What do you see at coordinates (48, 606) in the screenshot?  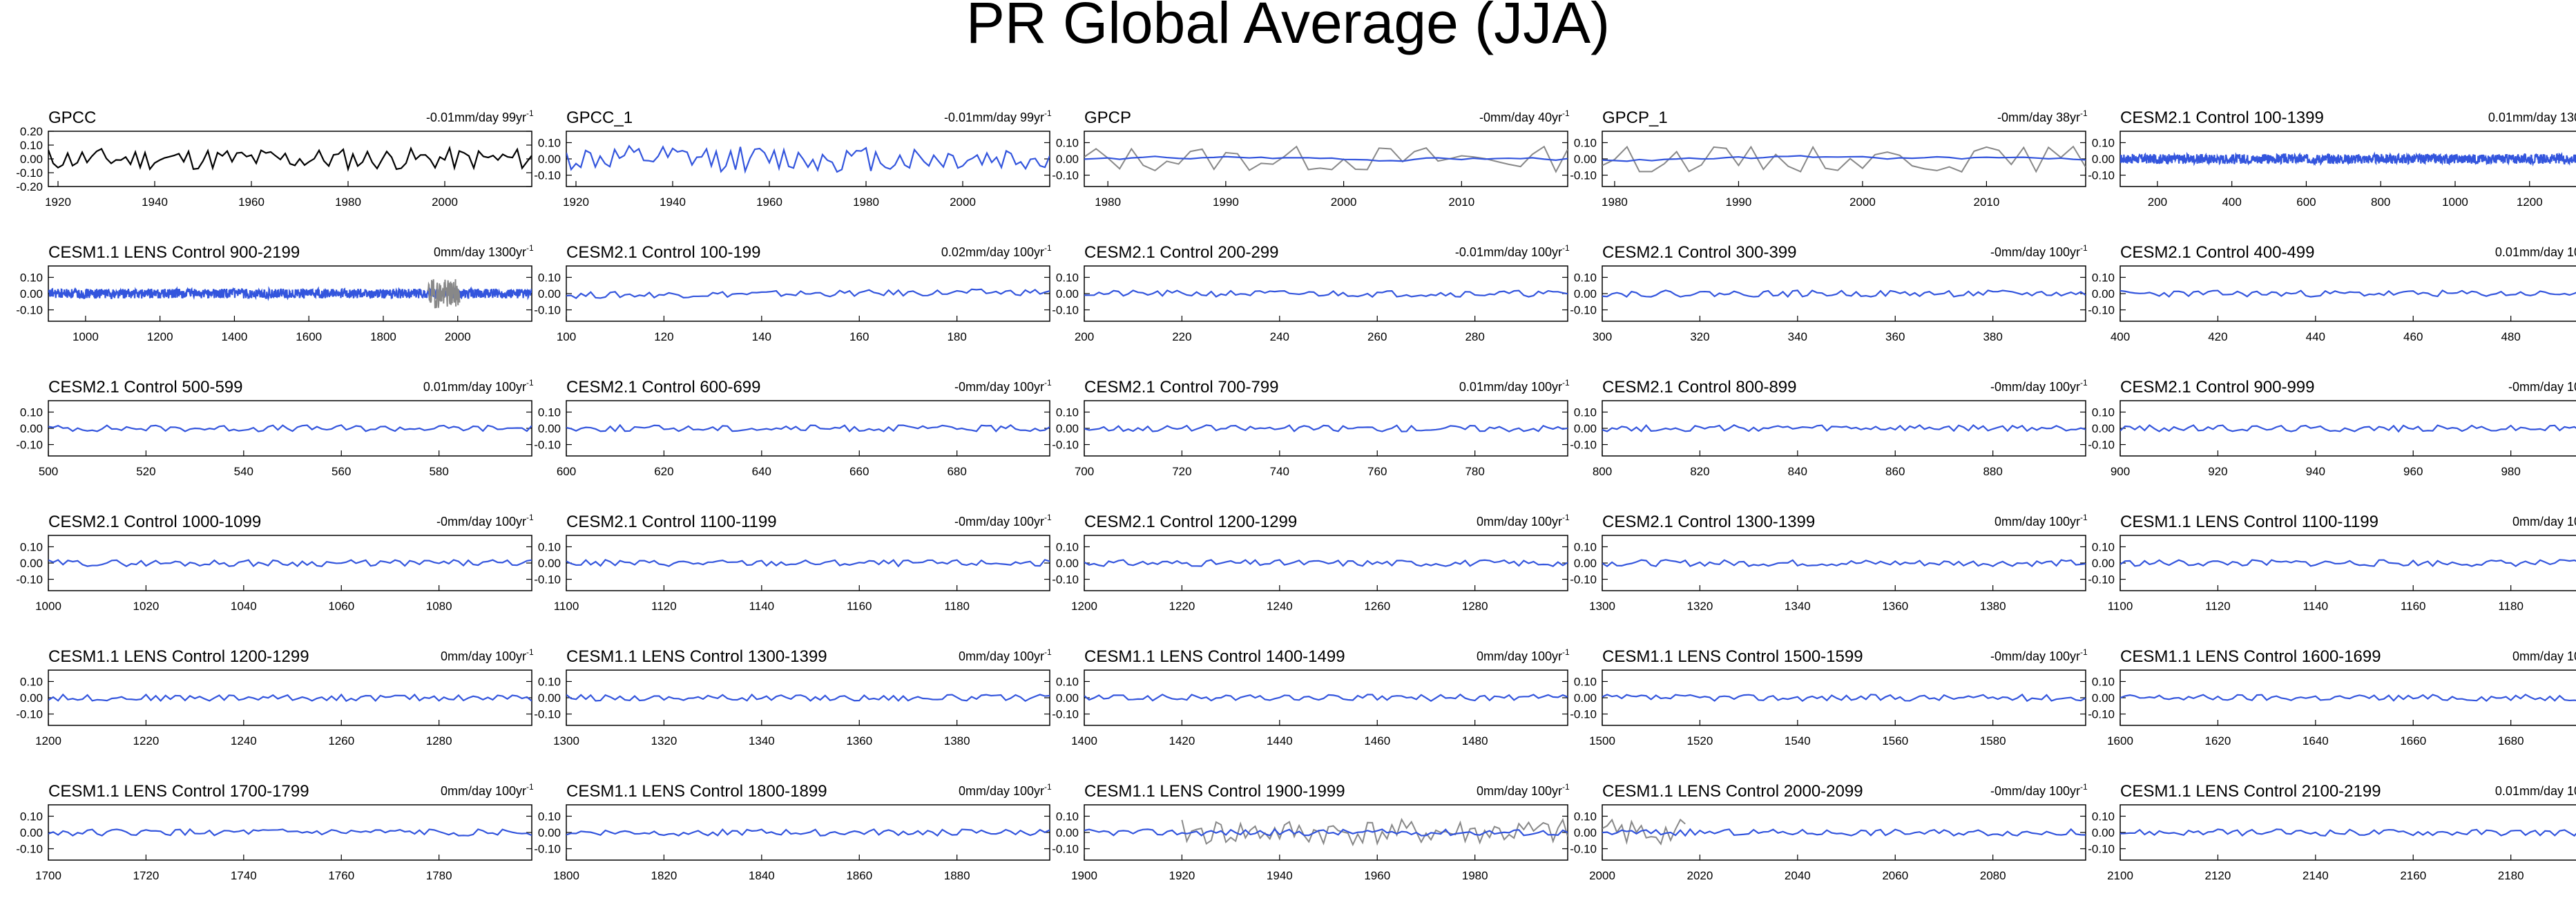 I see `x-tick-label: 1000` at bounding box center [48, 606].